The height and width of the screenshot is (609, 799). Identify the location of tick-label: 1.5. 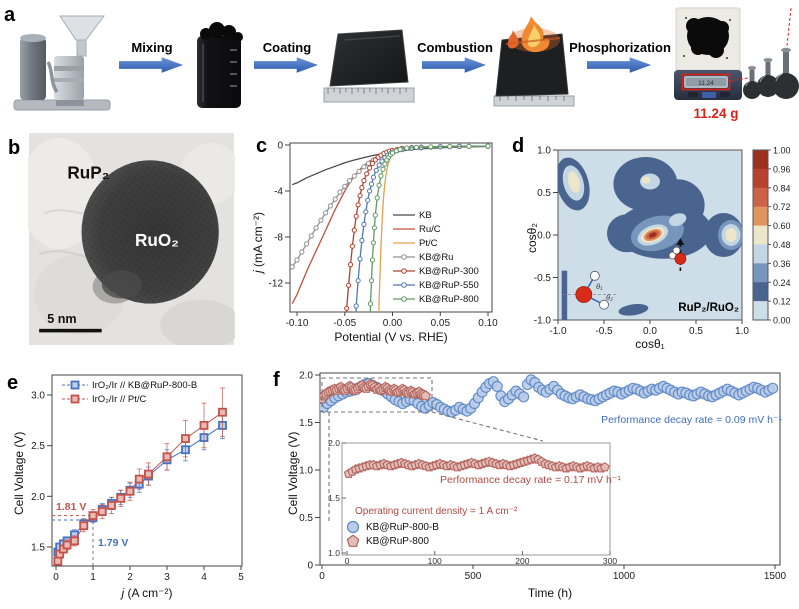
(38, 548).